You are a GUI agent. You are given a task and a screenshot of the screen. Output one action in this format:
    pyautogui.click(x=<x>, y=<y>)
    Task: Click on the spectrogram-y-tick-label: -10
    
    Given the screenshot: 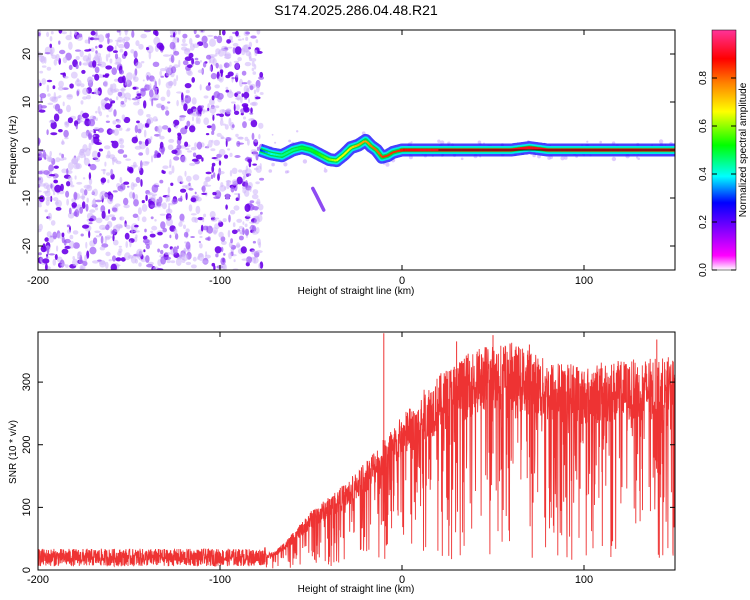 What is the action you would take?
    pyautogui.click(x=27, y=198)
    